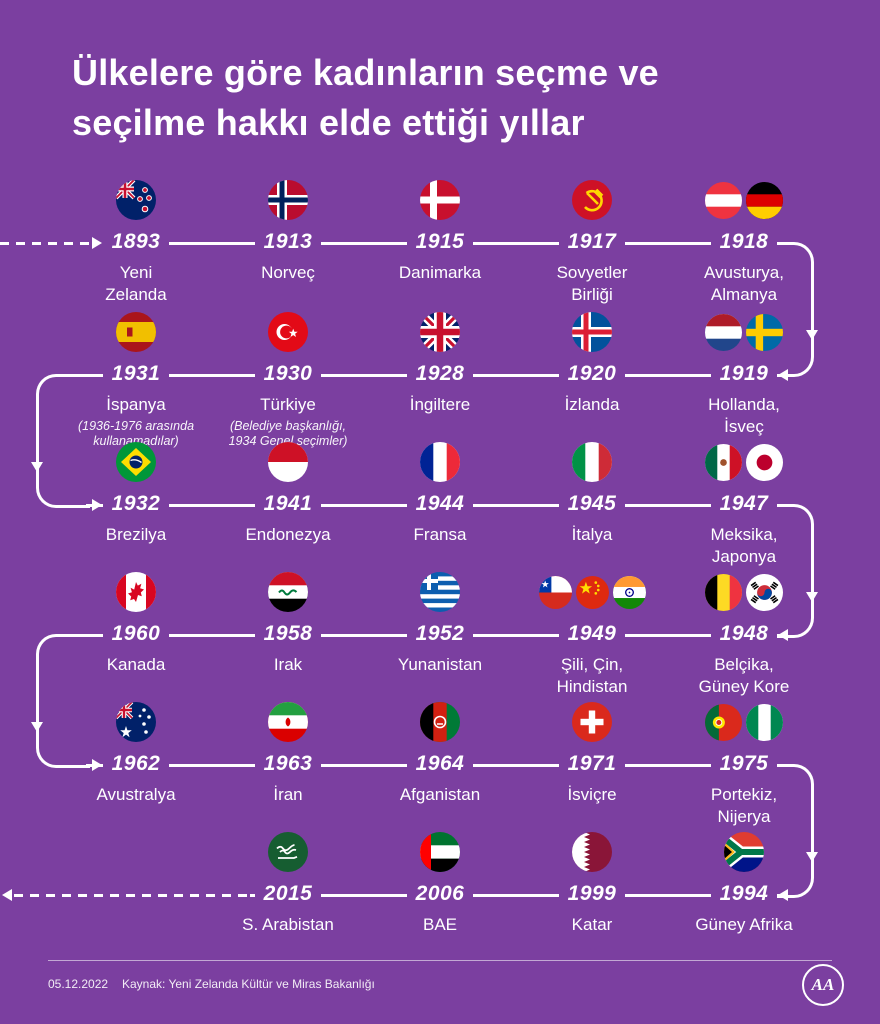 The height and width of the screenshot is (1024, 880). Describe the element at coordinates (744, 373) in the screenshot. I see `entry-year: 1919` at that location.